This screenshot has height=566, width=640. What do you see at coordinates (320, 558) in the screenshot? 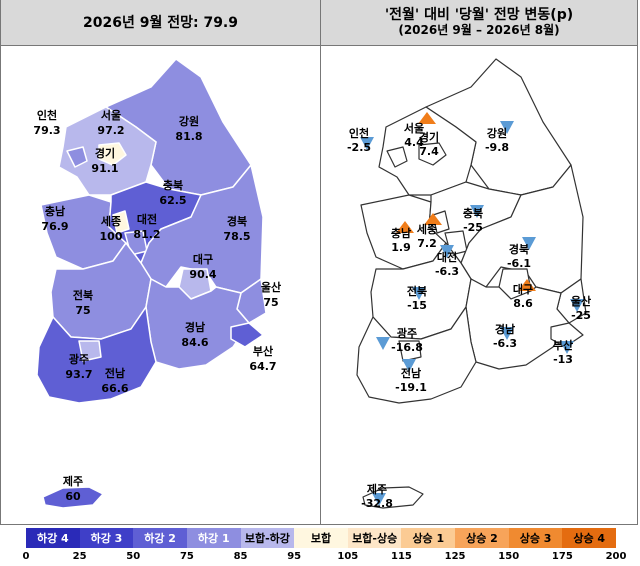
I see `legend-ticks: 0 25 50 75 85 95 105 115 125 150 175 200` at bounding box center [320, 558].